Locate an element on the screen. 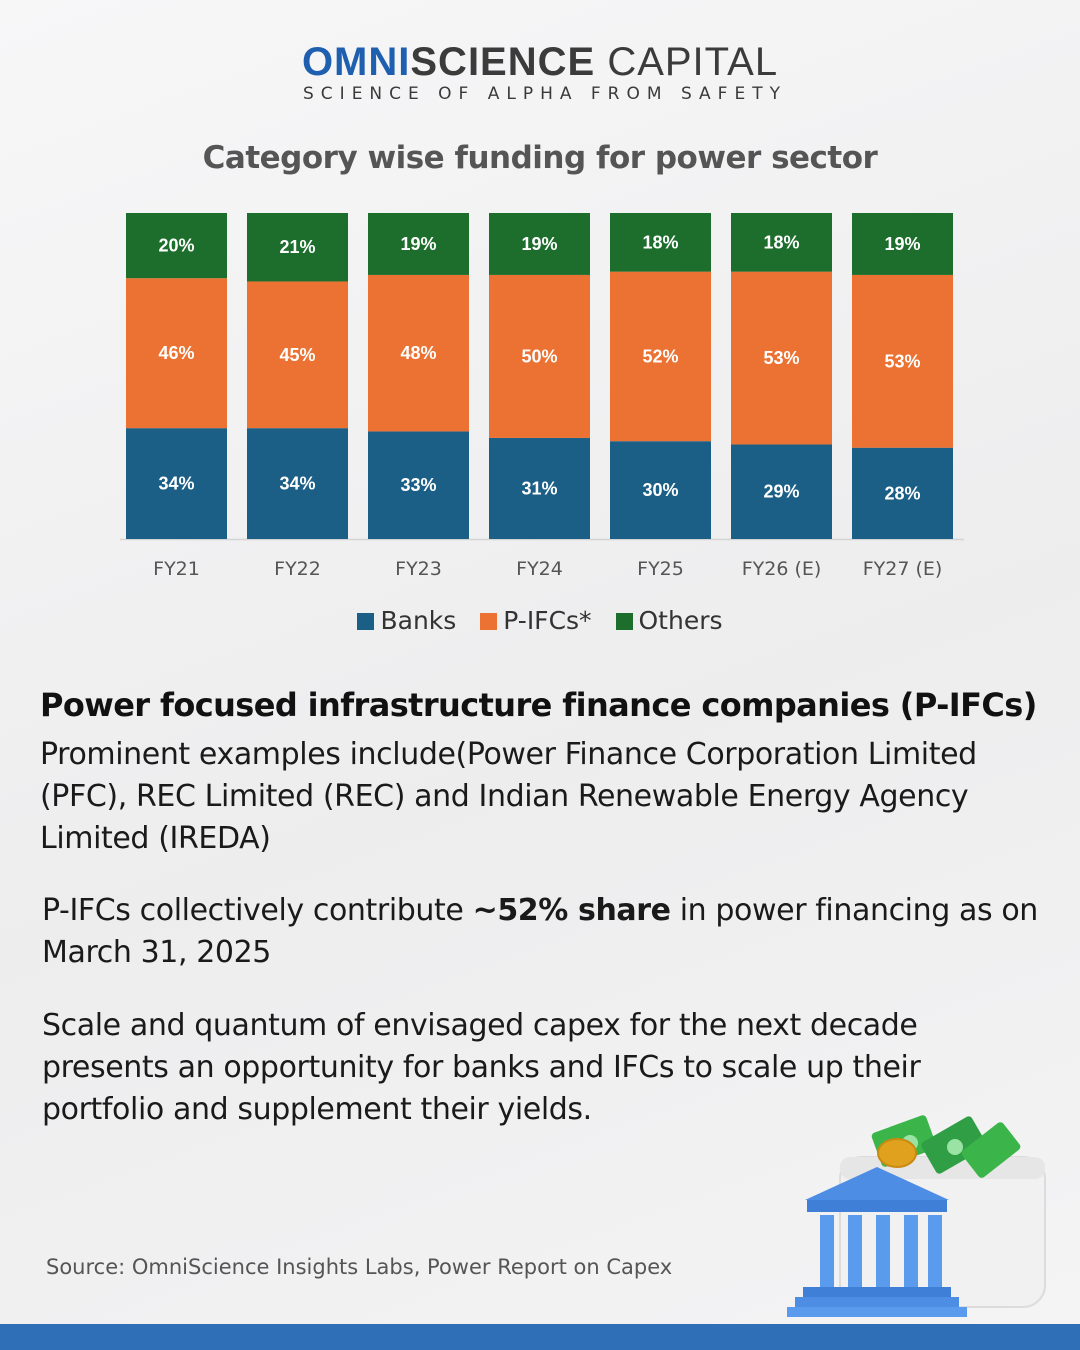  data-label-pifcs-5: 52% is located at coordinates (660, 356).